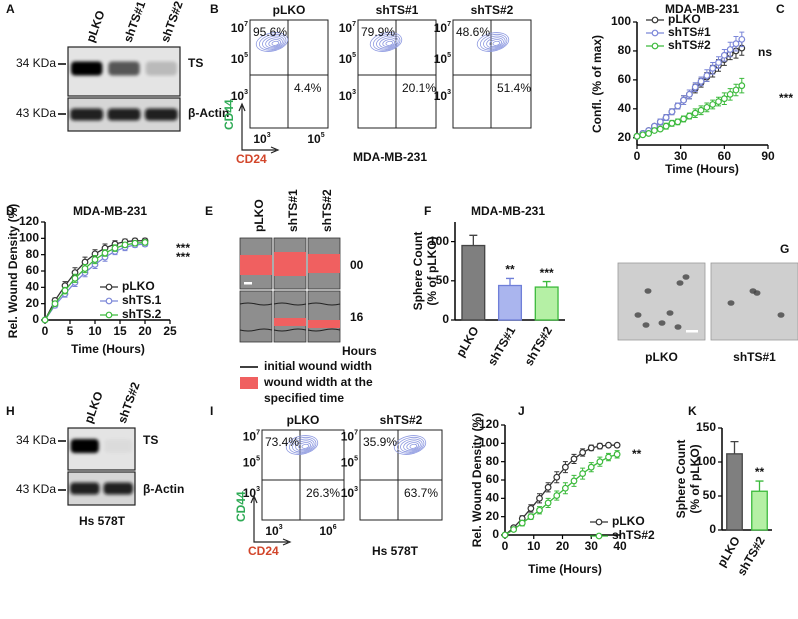 The height and width of the screenshot is (619, 798). Describe the element at coordinates (214, 9) in the screenshot. I see `panel-letter: B` at that location.